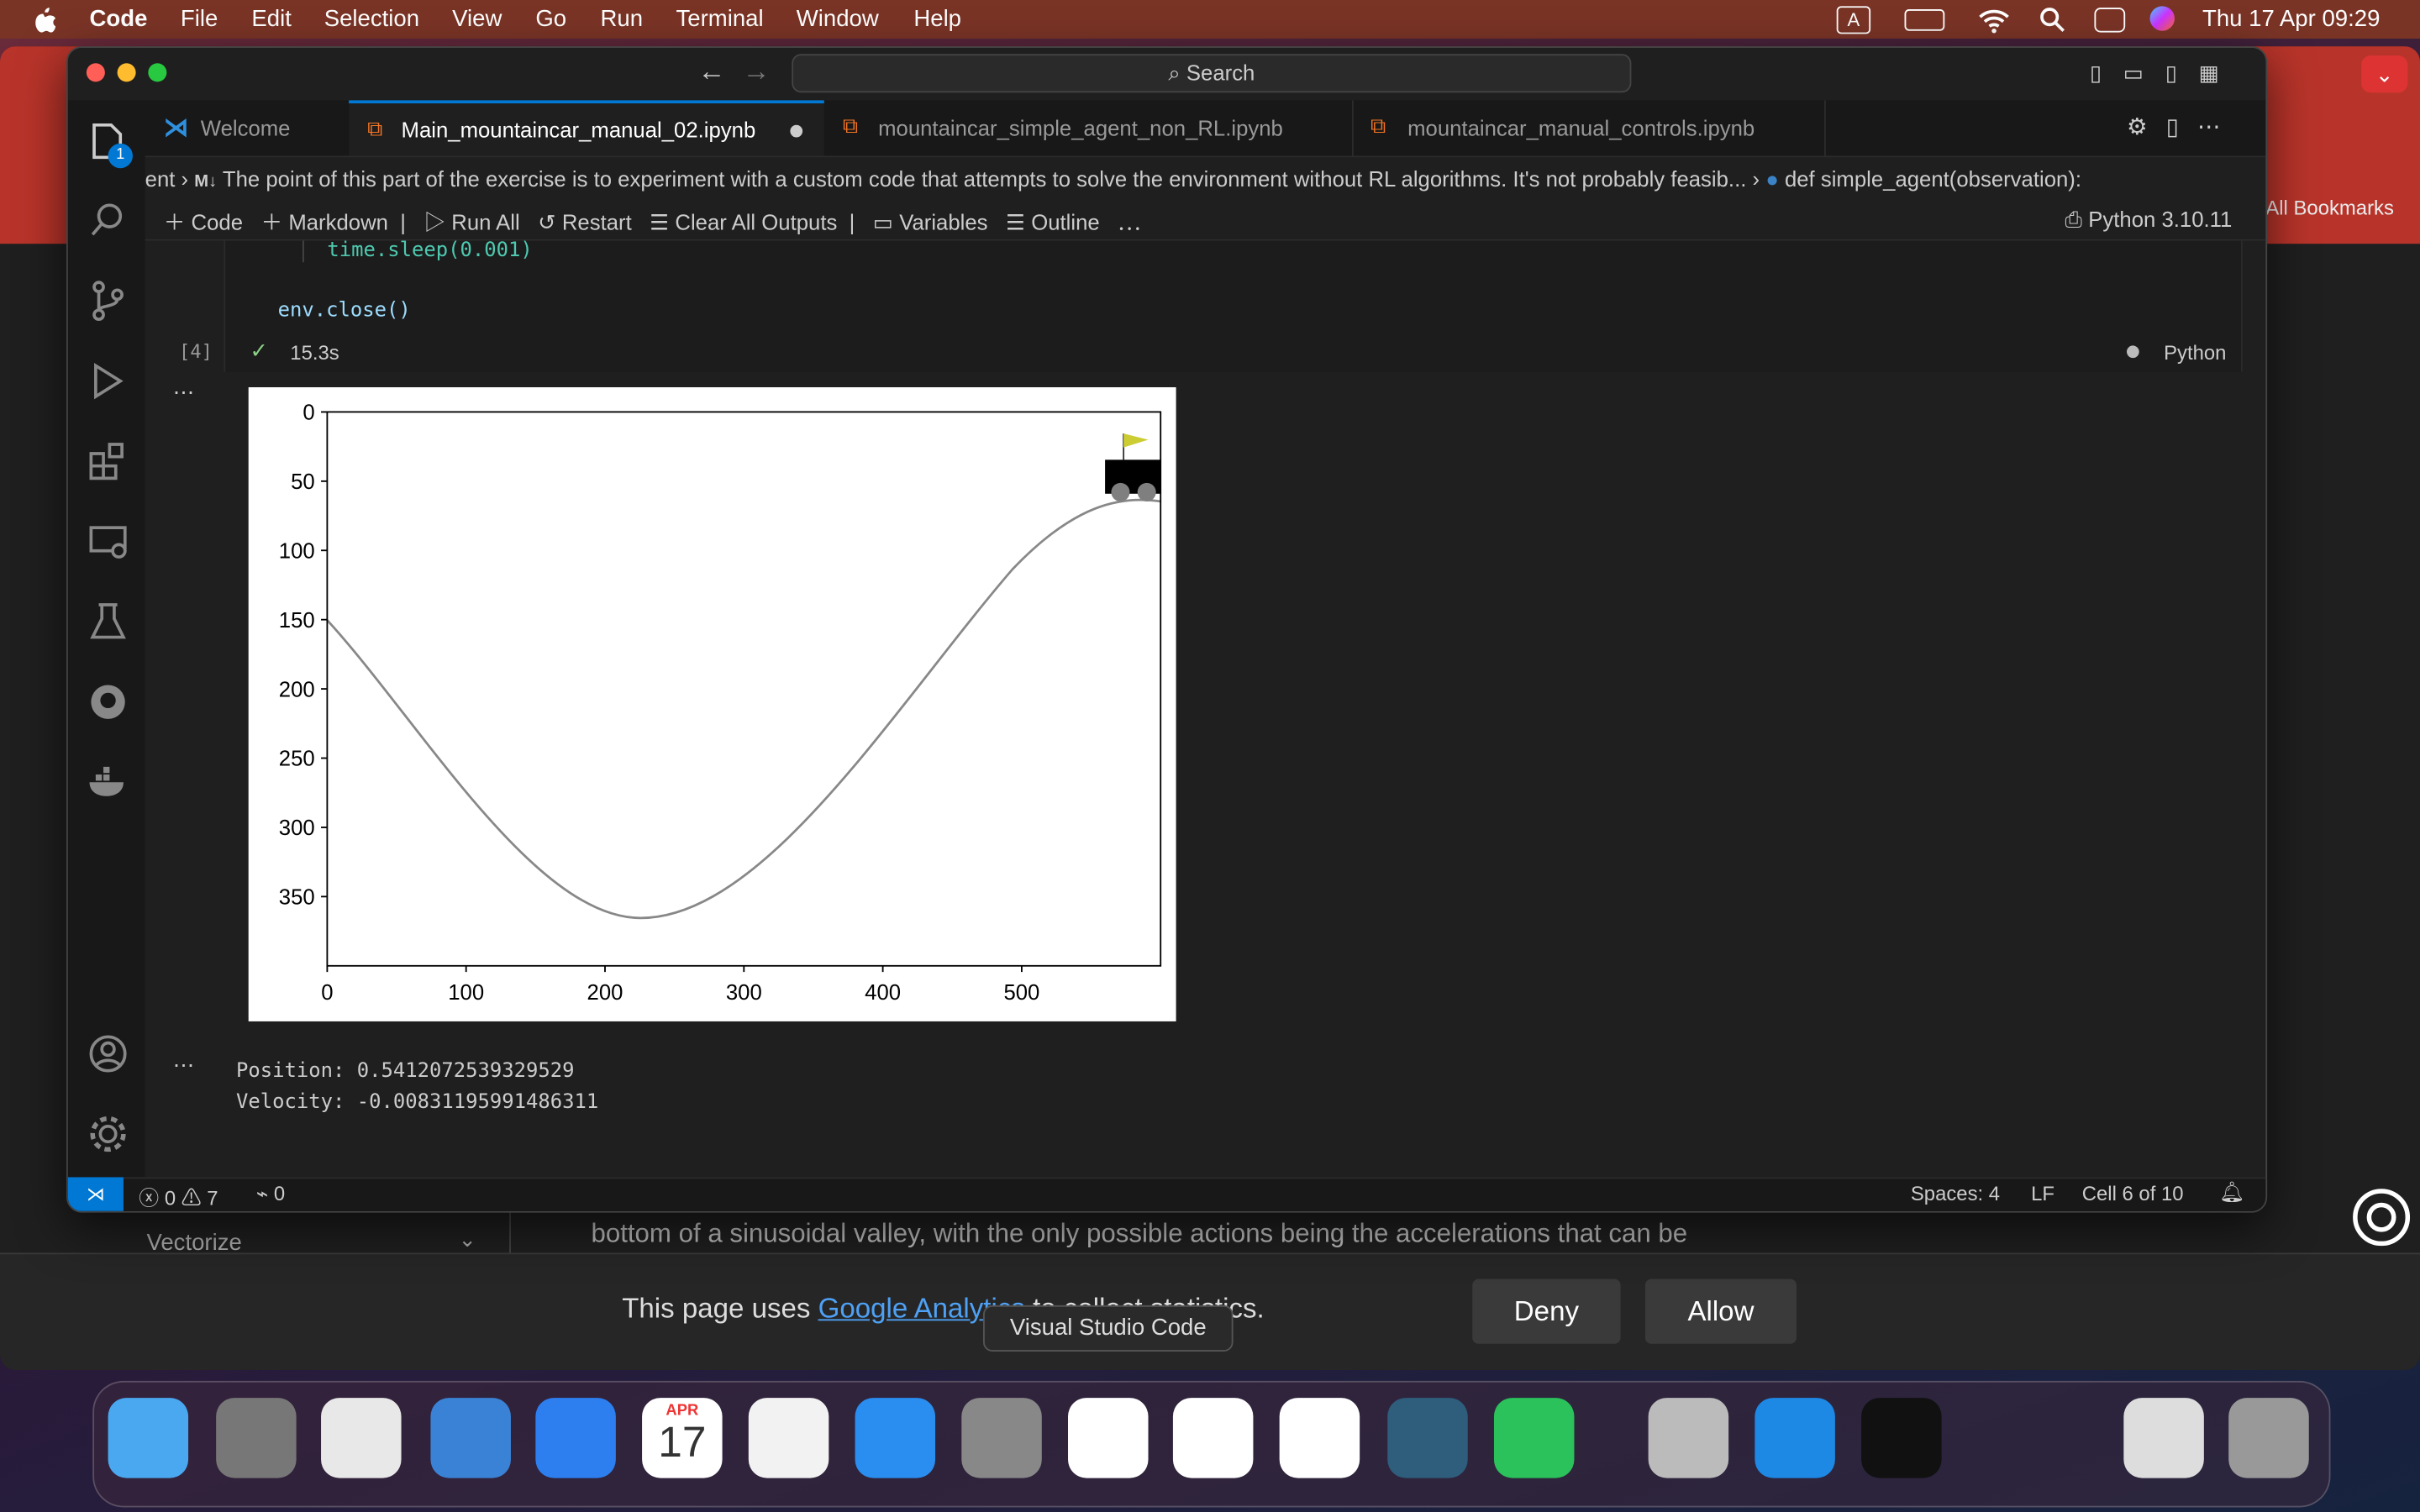  What do you see at coordinates (2385, 74) in the screenshot?
I see `tab-menu: ⌄` at bounding box center [2385, 74].